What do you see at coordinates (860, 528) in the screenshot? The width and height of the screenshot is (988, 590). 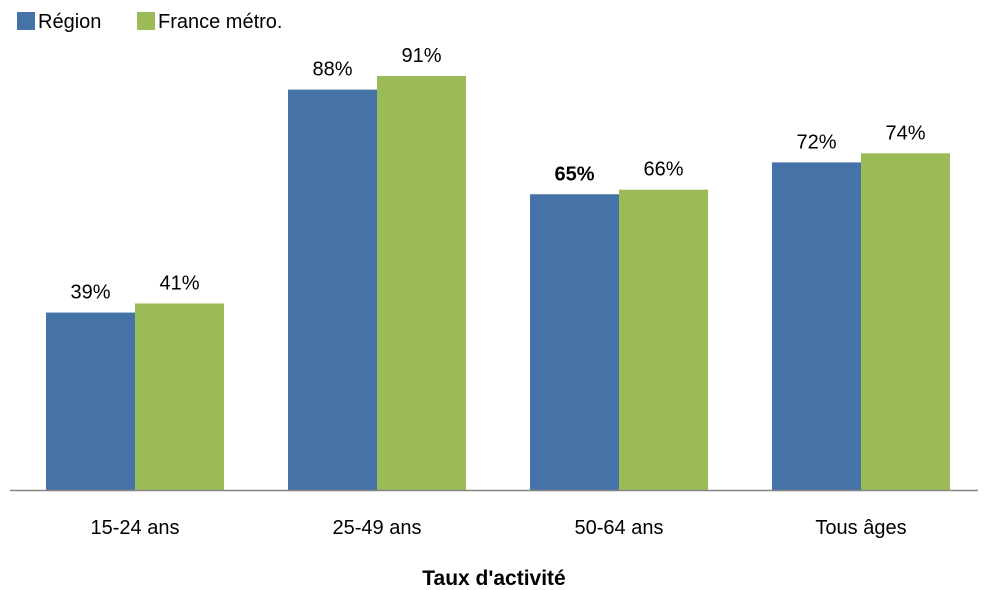 I see `x-tick-label-3: Tous âges` at bounding box center [860, 528].